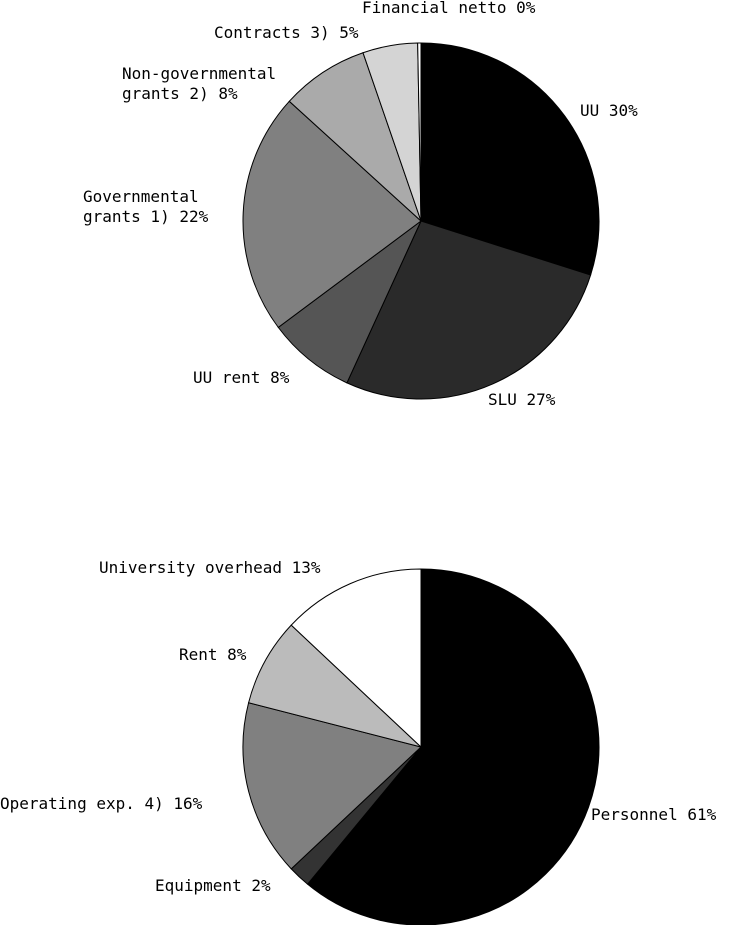 The height and width of the screenshot is (930, 747). What do you see at coordinates (210, 567) in the screenshot?
I see `slice-label-university-overhead-13: University overhead 13%` at bounding box center [210, 567].